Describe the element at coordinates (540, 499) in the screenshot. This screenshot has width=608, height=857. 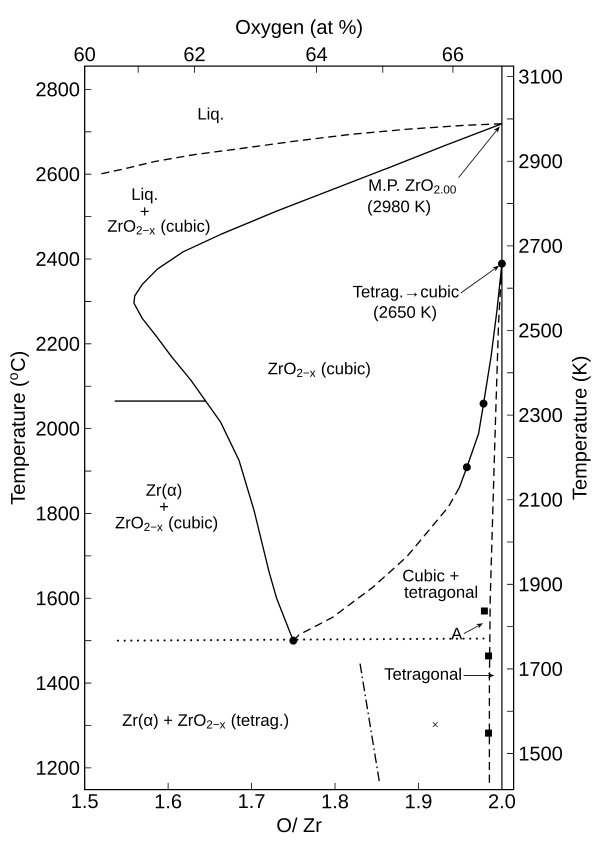
I see `y2-tick-label: 2100` at that location.